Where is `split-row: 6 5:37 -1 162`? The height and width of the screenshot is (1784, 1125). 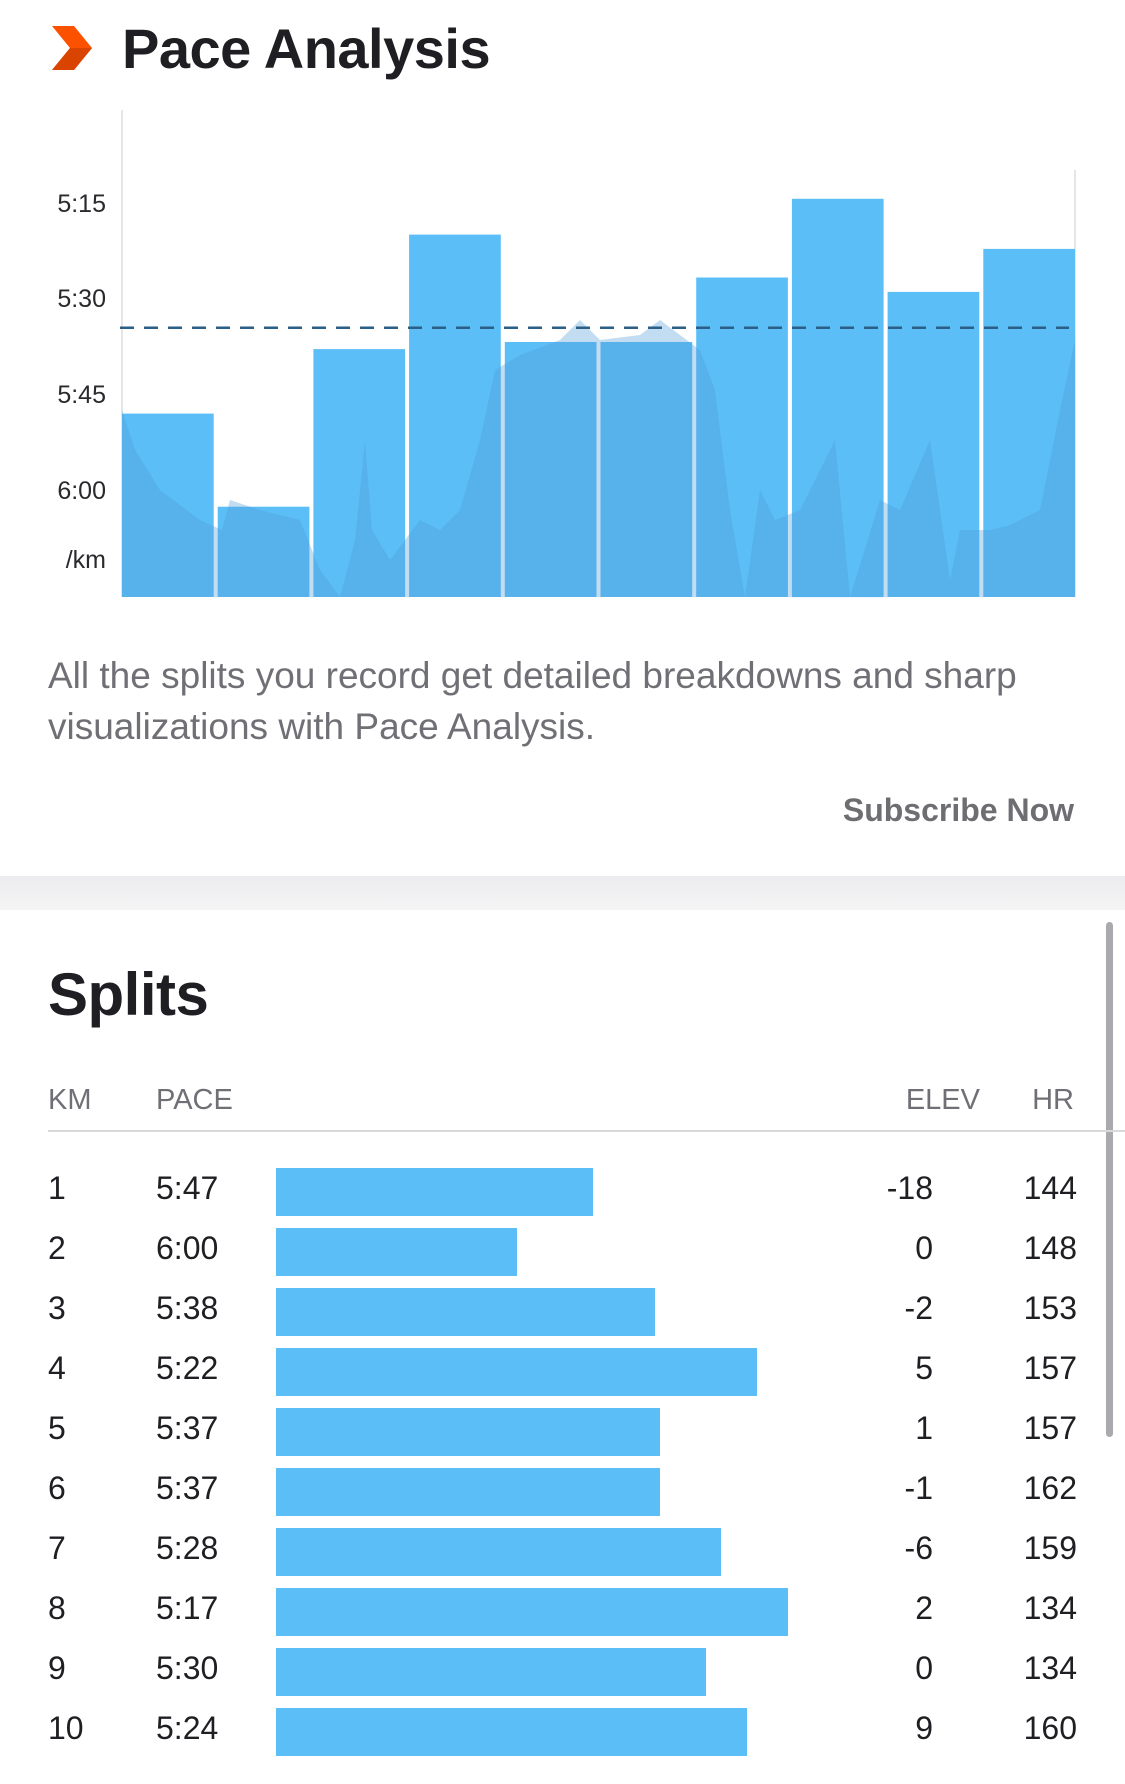 split-row: 6 5:37 -1 162 is located at coordinates (562, 1490).